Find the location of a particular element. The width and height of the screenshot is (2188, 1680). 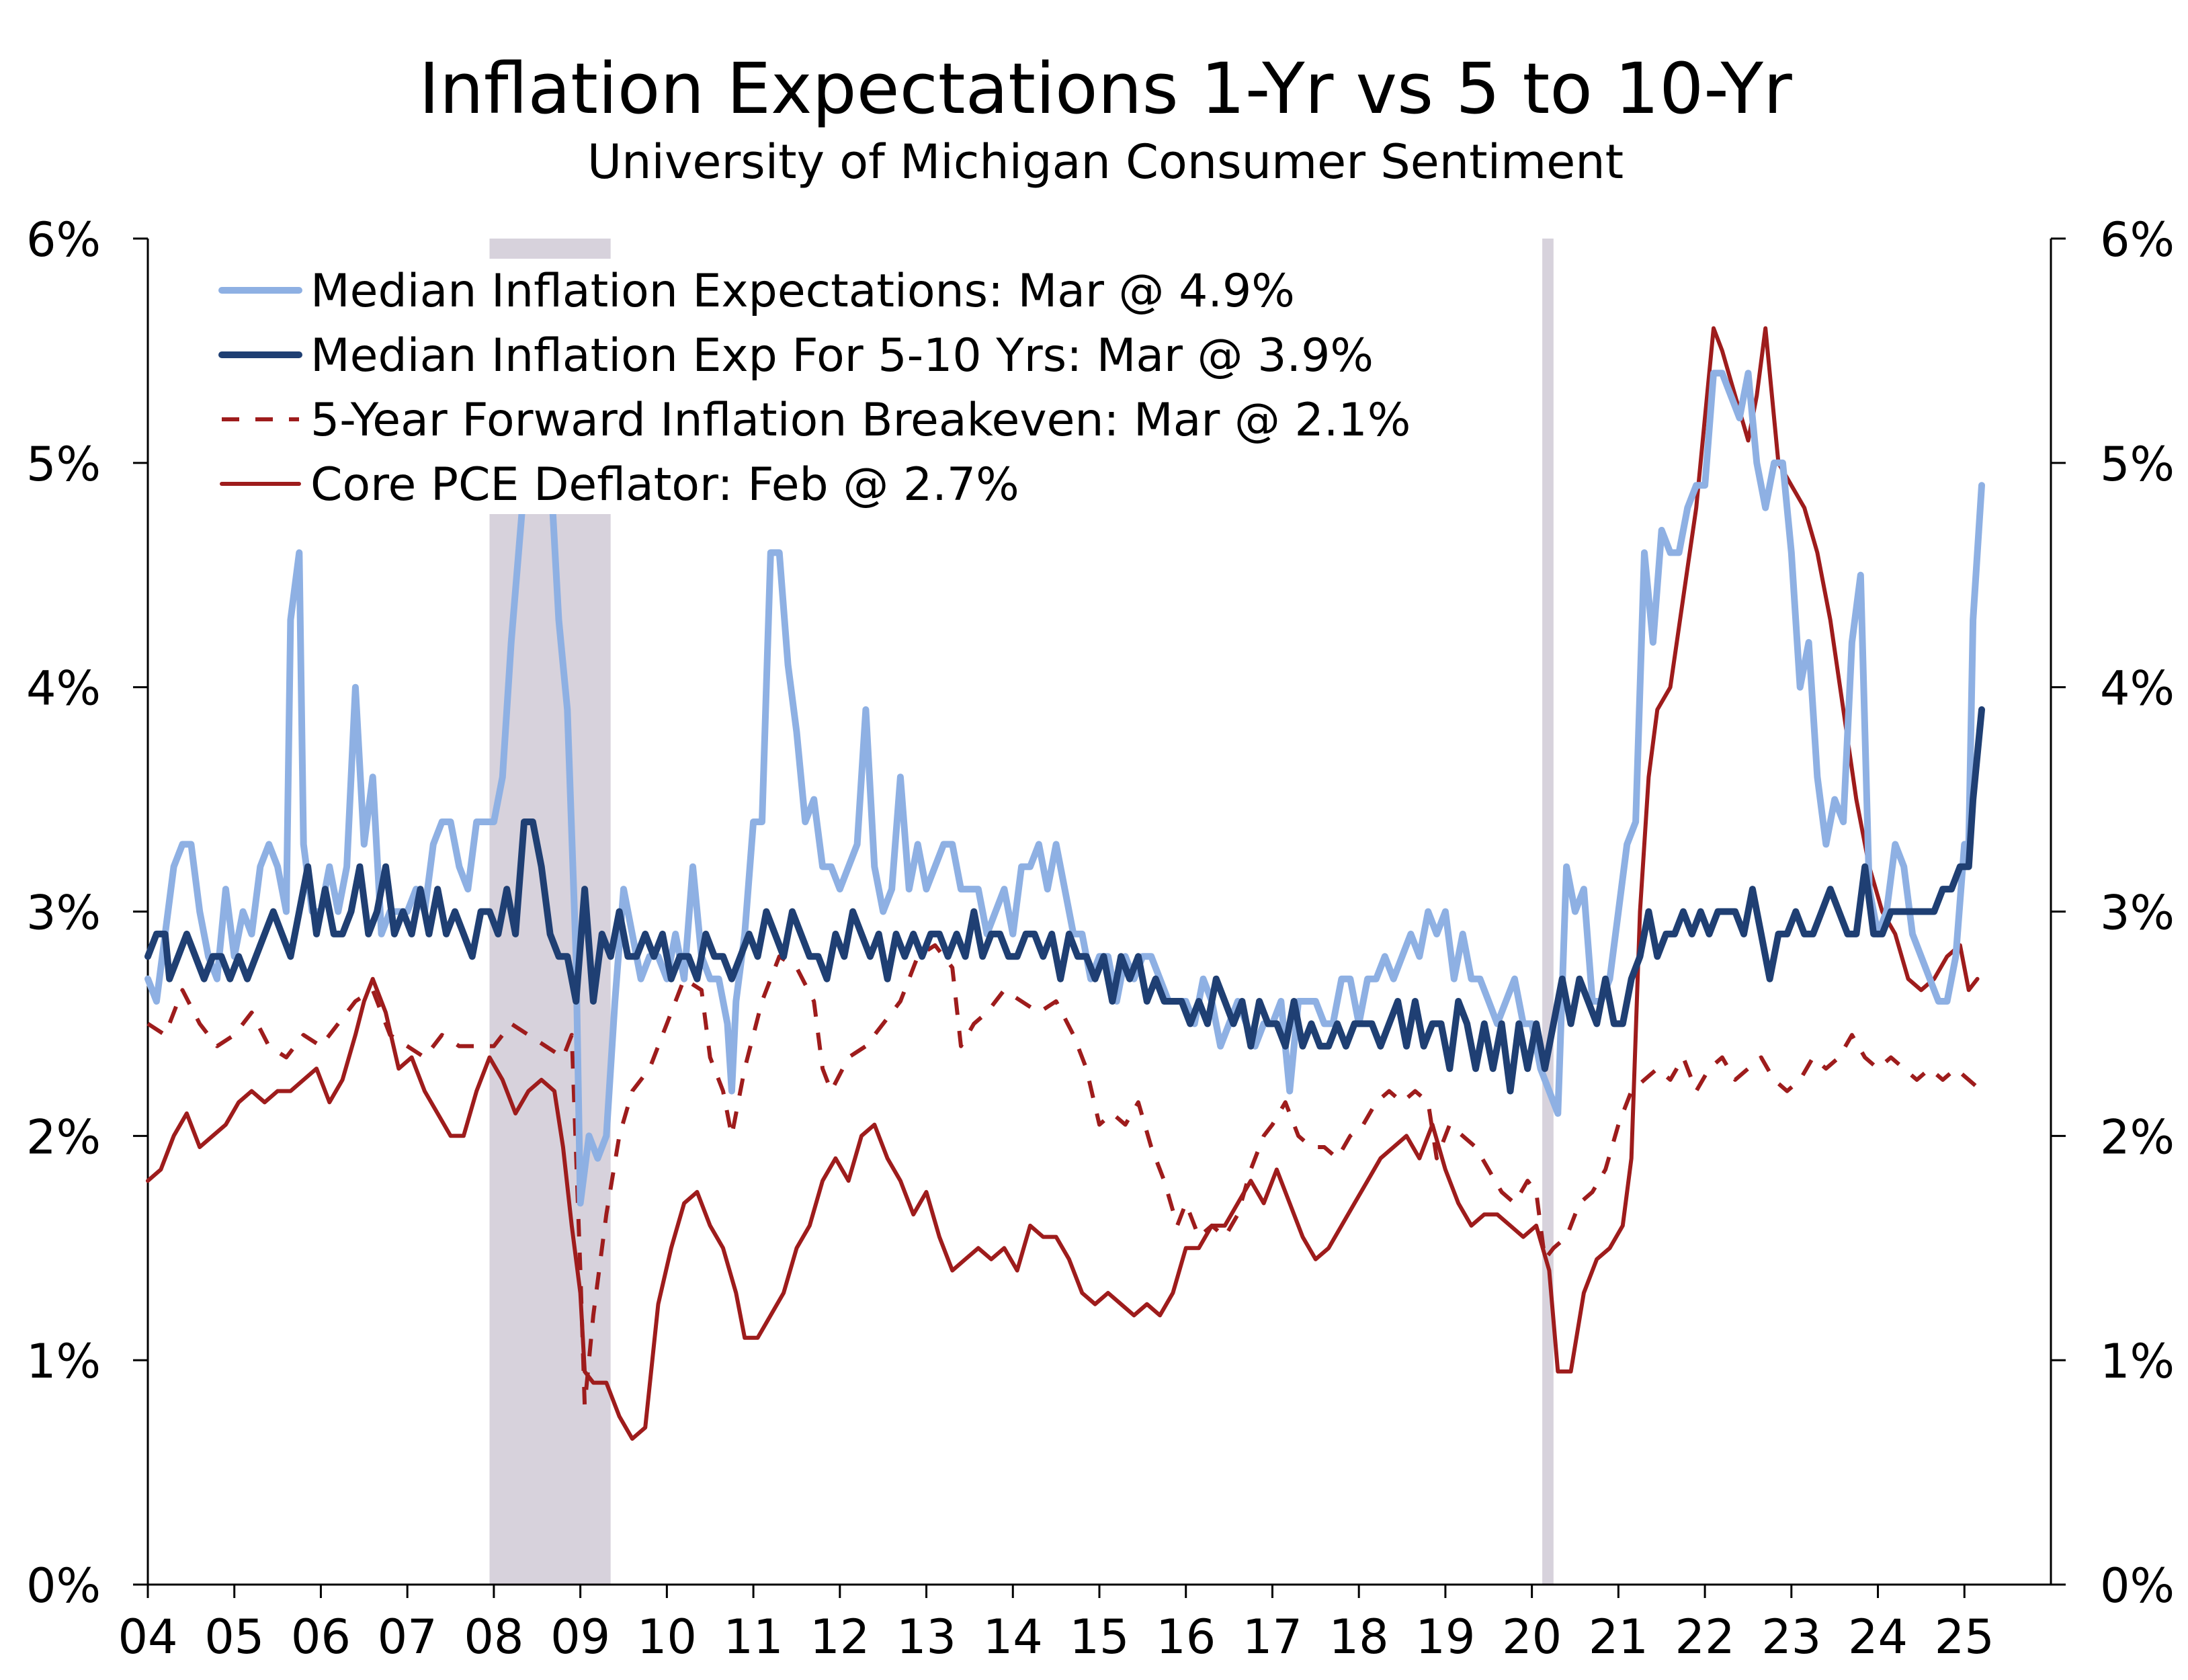

y-tick-label-right: 5% is located at coordinates (2137, 464).